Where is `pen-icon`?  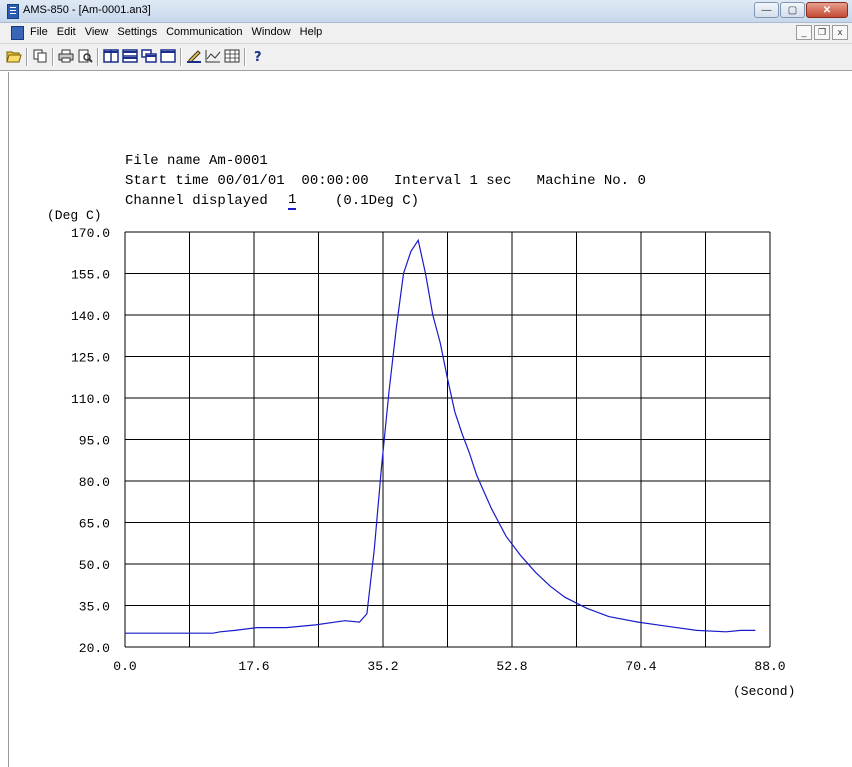
pen-icon is located at coordinates (194, 56).